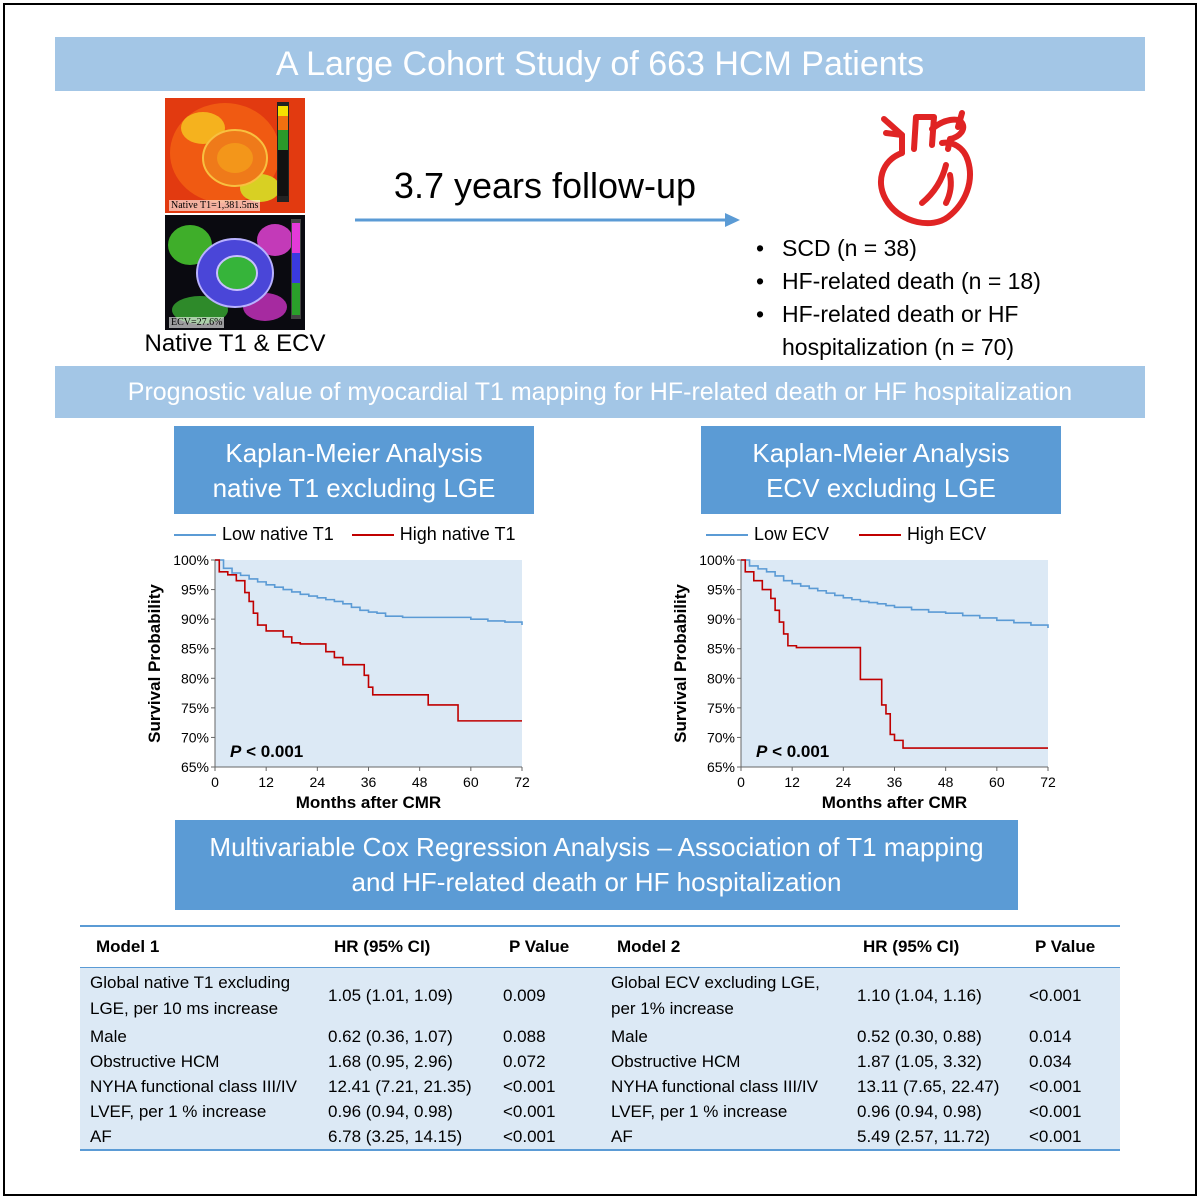 This screenshot has width=1200, height=1199. I want to click on table-cell: 0.62 (0.36, 1.07), so click(390, 1036).